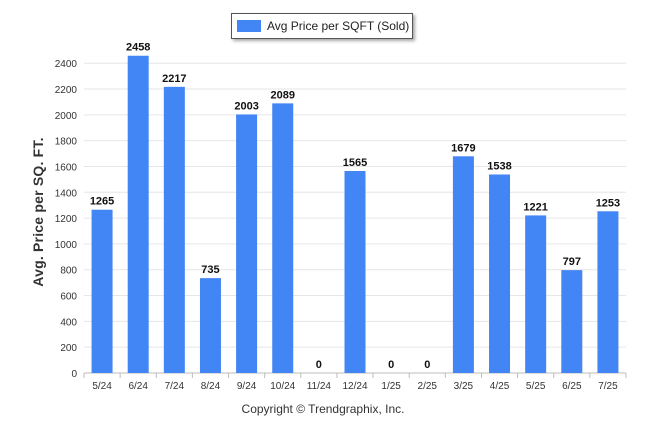 This screenshot has width=646, height=434. I want to click on y-tick-label: 1000, so click(66, 245).